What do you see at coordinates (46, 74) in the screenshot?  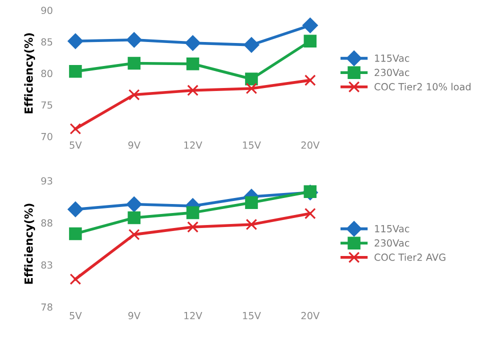 I see `y-tick-label: 80` at bounding box center [46, 74].